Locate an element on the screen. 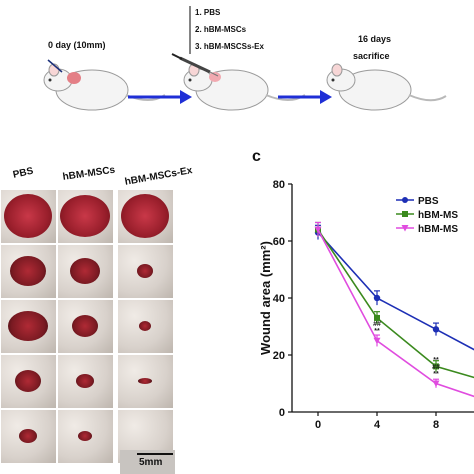 This screenshot has width=474, height=474. day0-label: 0 day (10mm) is located at coordinates (77, 45).